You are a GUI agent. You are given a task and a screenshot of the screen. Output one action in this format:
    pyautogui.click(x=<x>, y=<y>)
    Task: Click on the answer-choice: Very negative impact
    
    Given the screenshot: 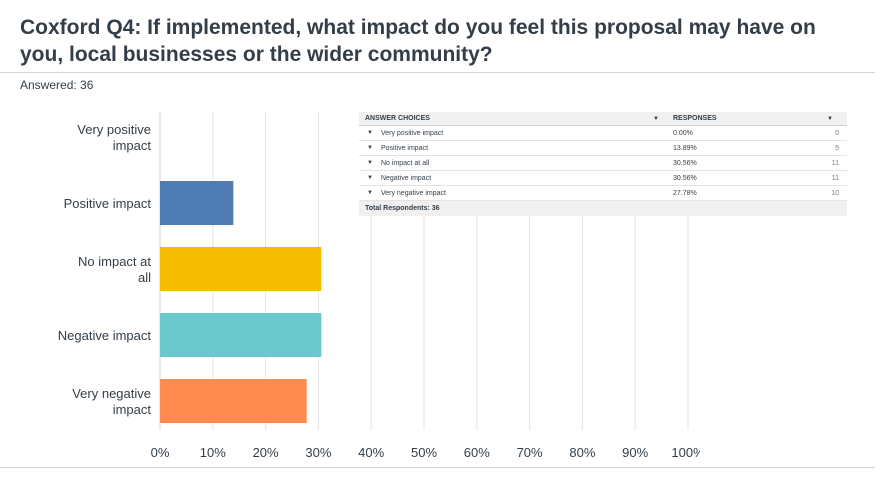 What is the action you would take?
    pyautogui.click(x=413, y=193)
    